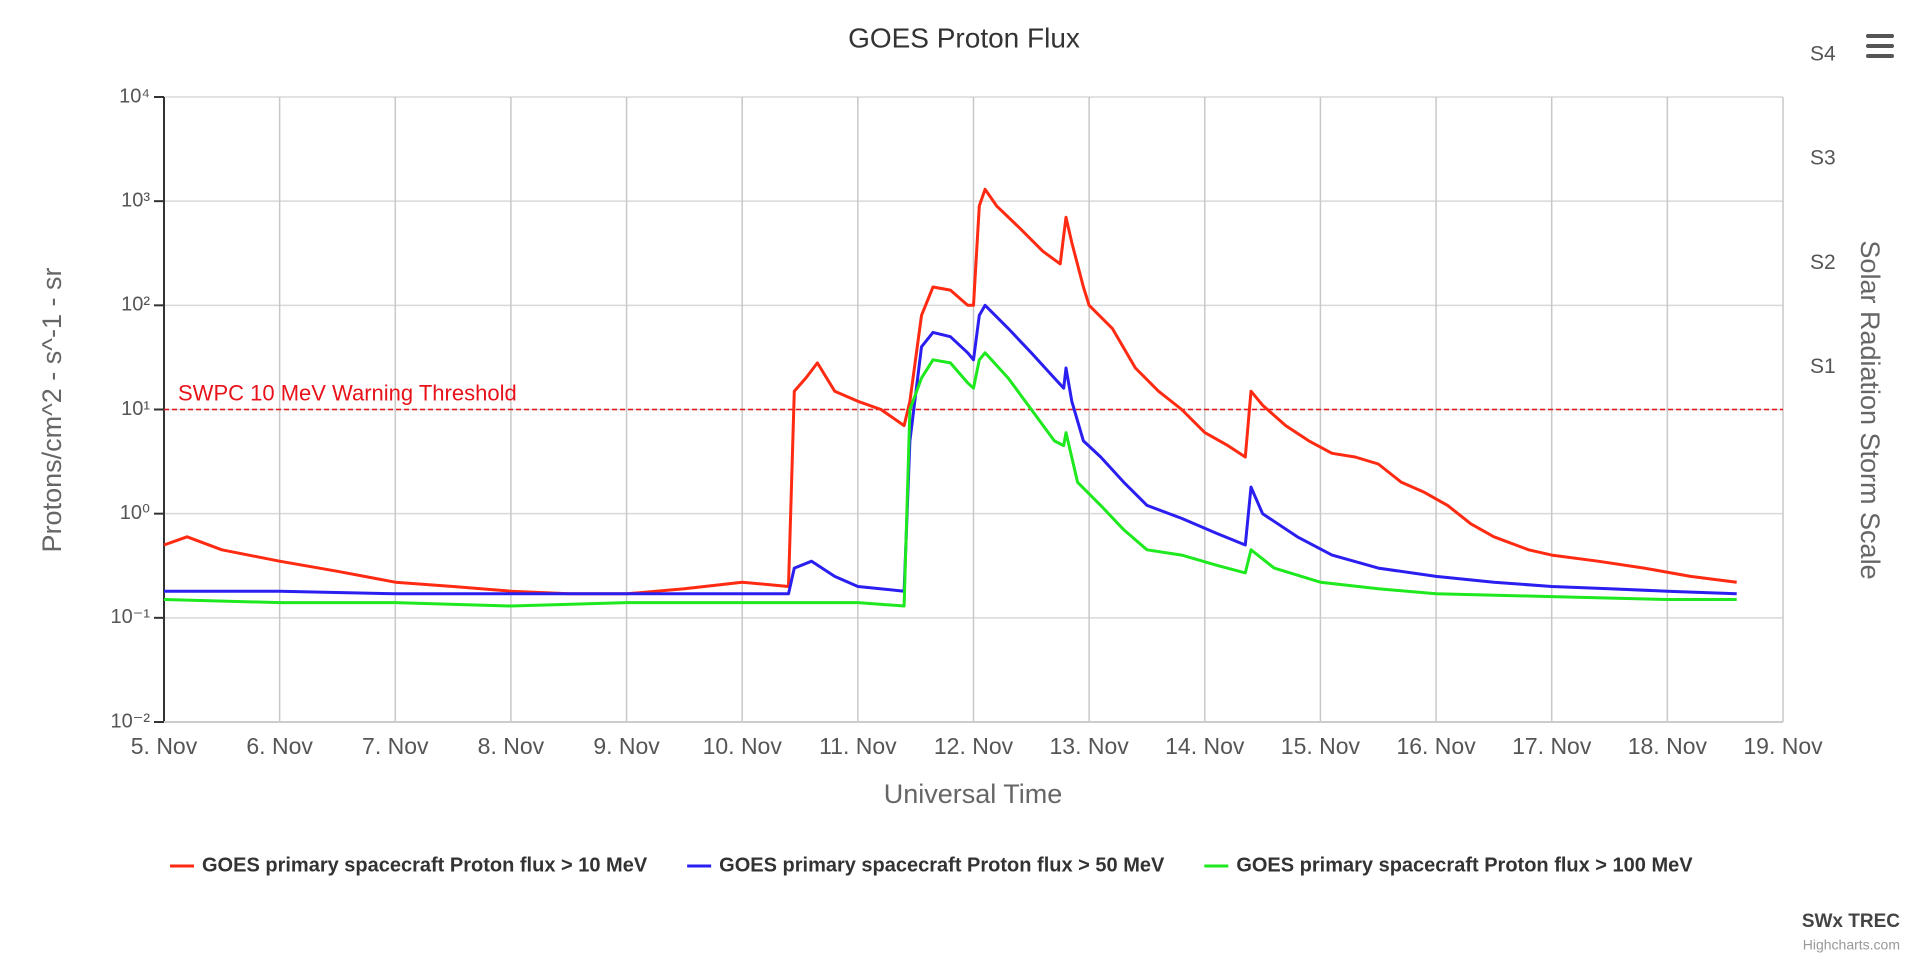 This screenshot has width=1910, height=955. Describe the element at coordinates (743, 746) in the screenshot. I see `x-tick-label: 10. Nov` at that location.